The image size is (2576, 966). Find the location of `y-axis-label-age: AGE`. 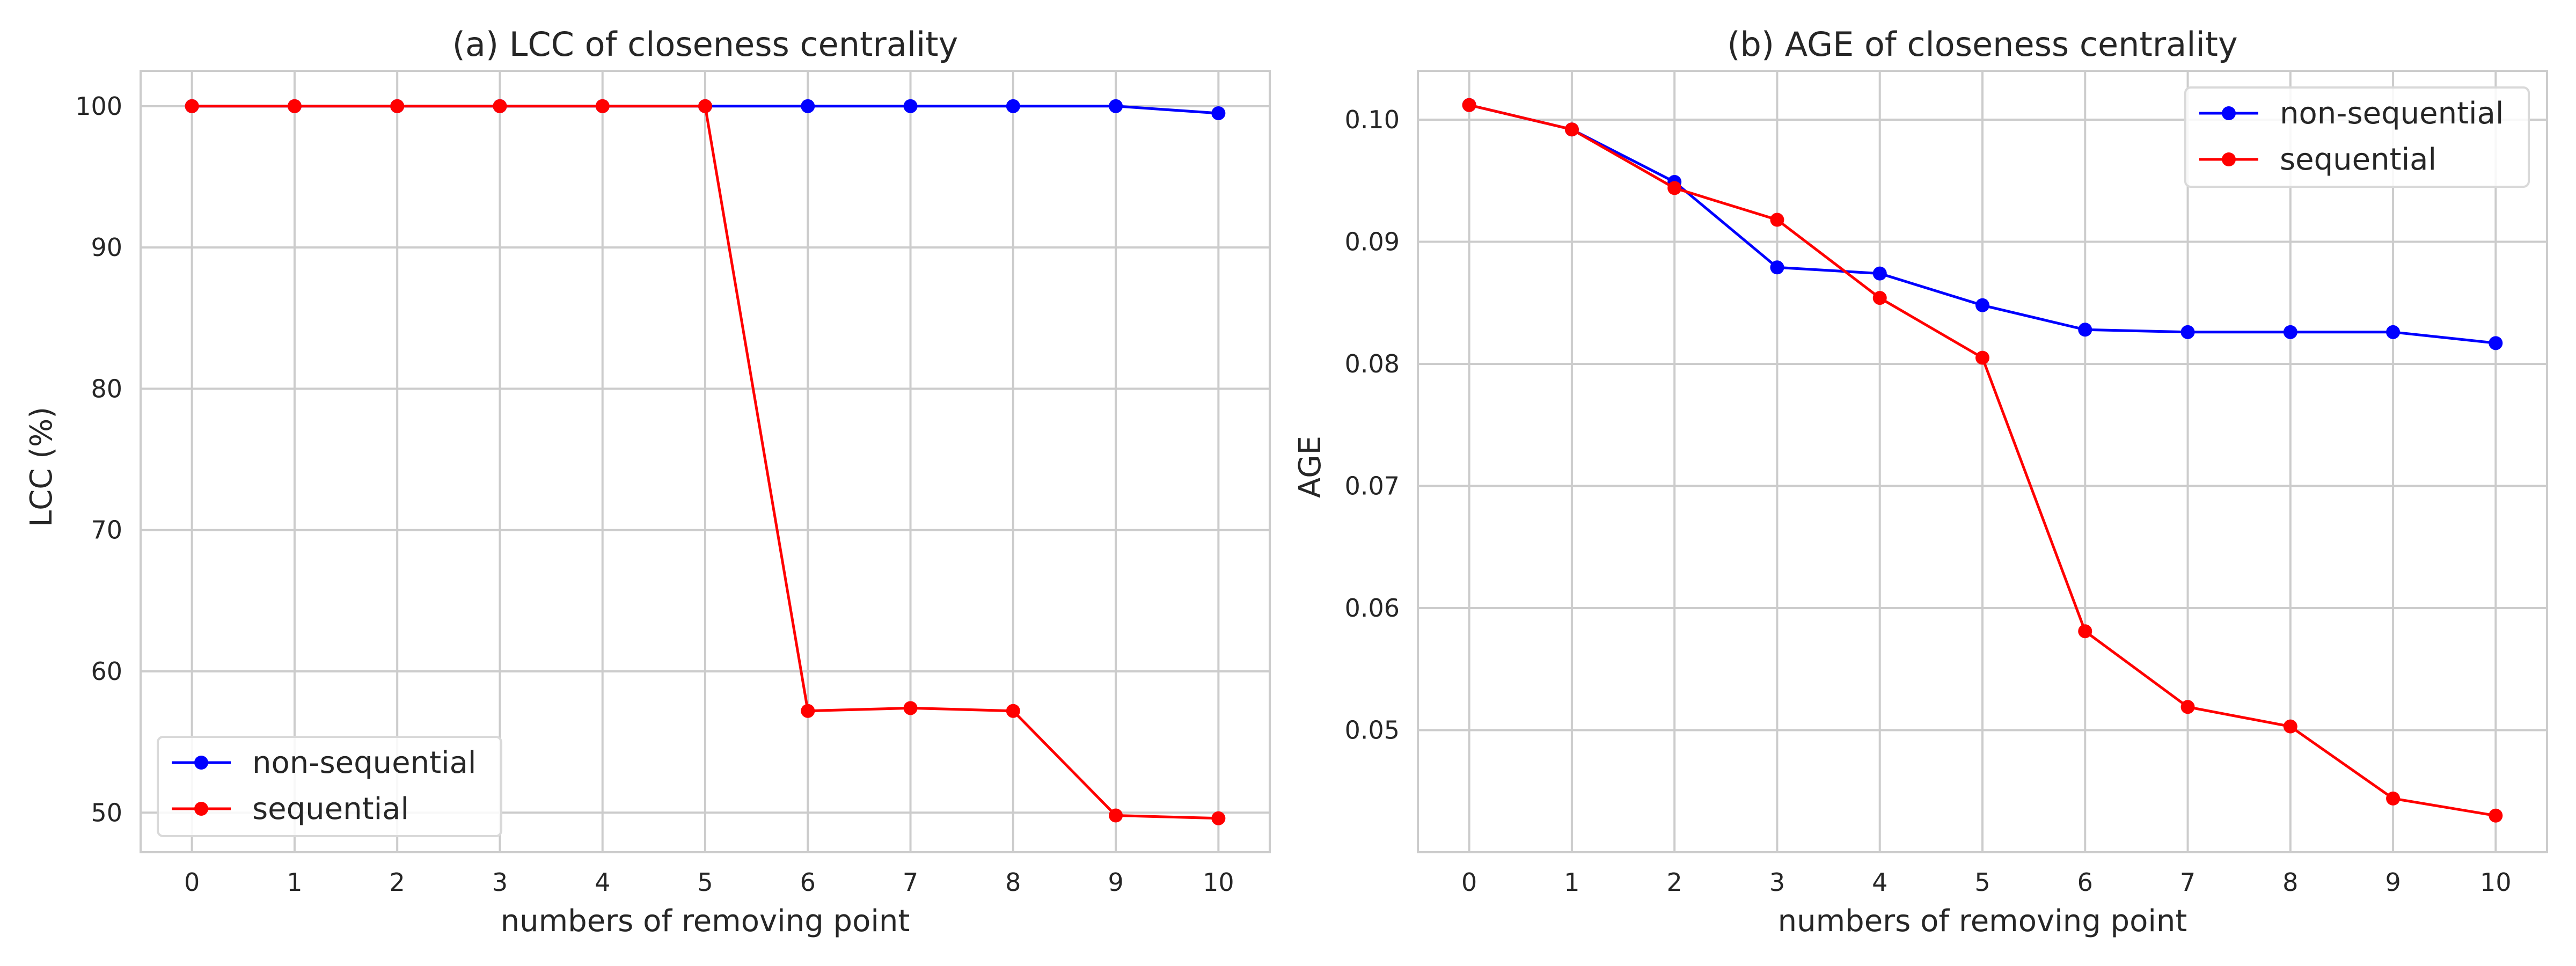

y-axis-label-age: AGE is located at coordinates (1310, 467).